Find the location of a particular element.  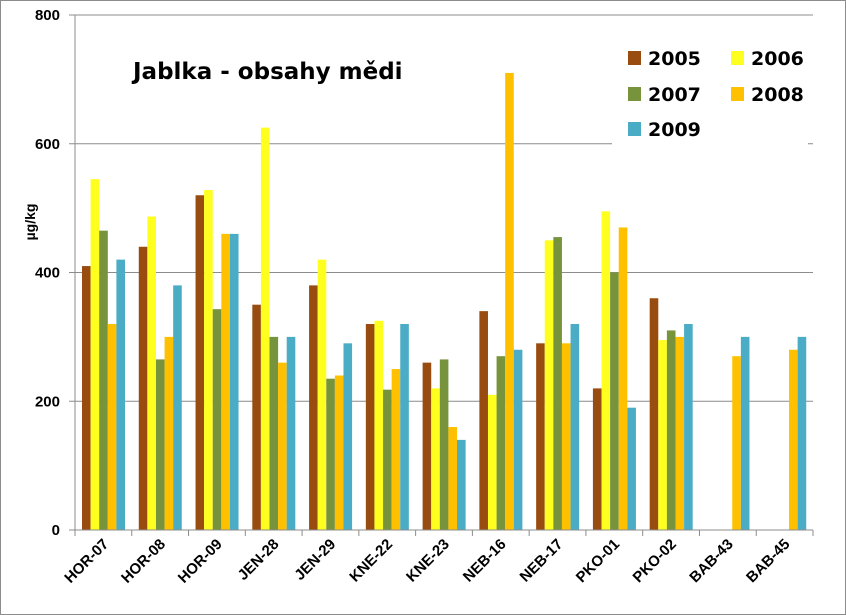

bar-NEB-16-2005 is located at coordinates (483, 421).